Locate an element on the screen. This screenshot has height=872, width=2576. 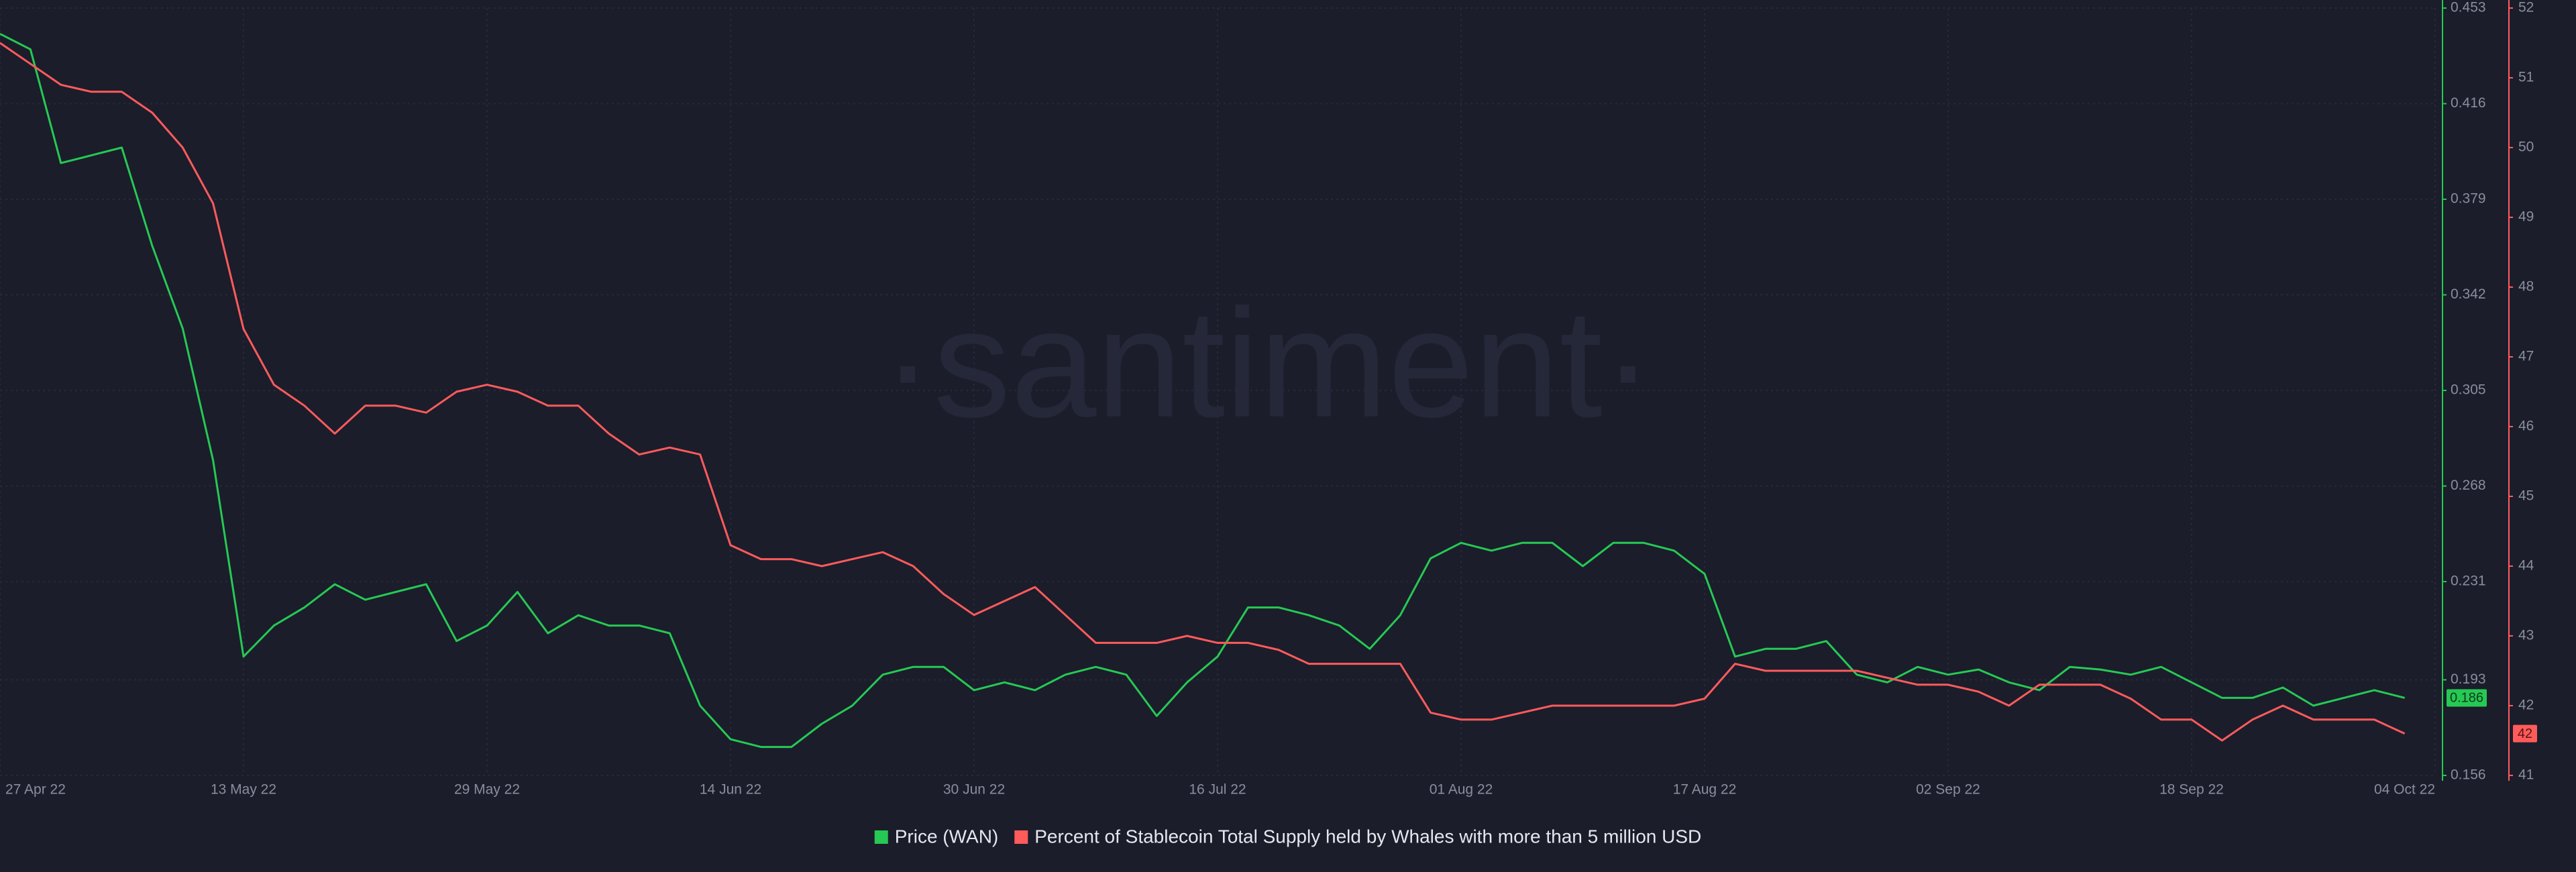
x-tick-label: 14 Jun 22 is located at coordinates (730, 790).